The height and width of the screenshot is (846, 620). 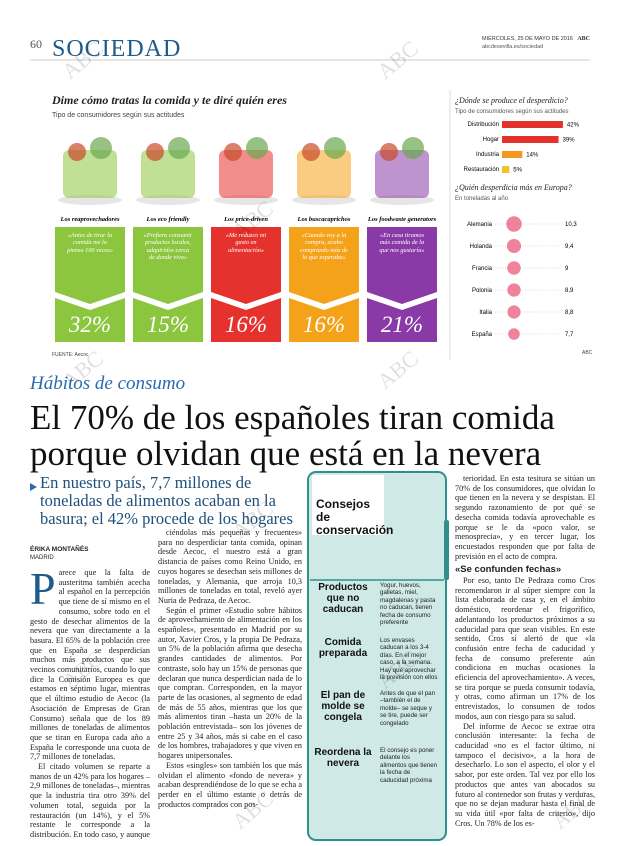 I want to click on dot-value: 9,4, so click(x=569, y=247).